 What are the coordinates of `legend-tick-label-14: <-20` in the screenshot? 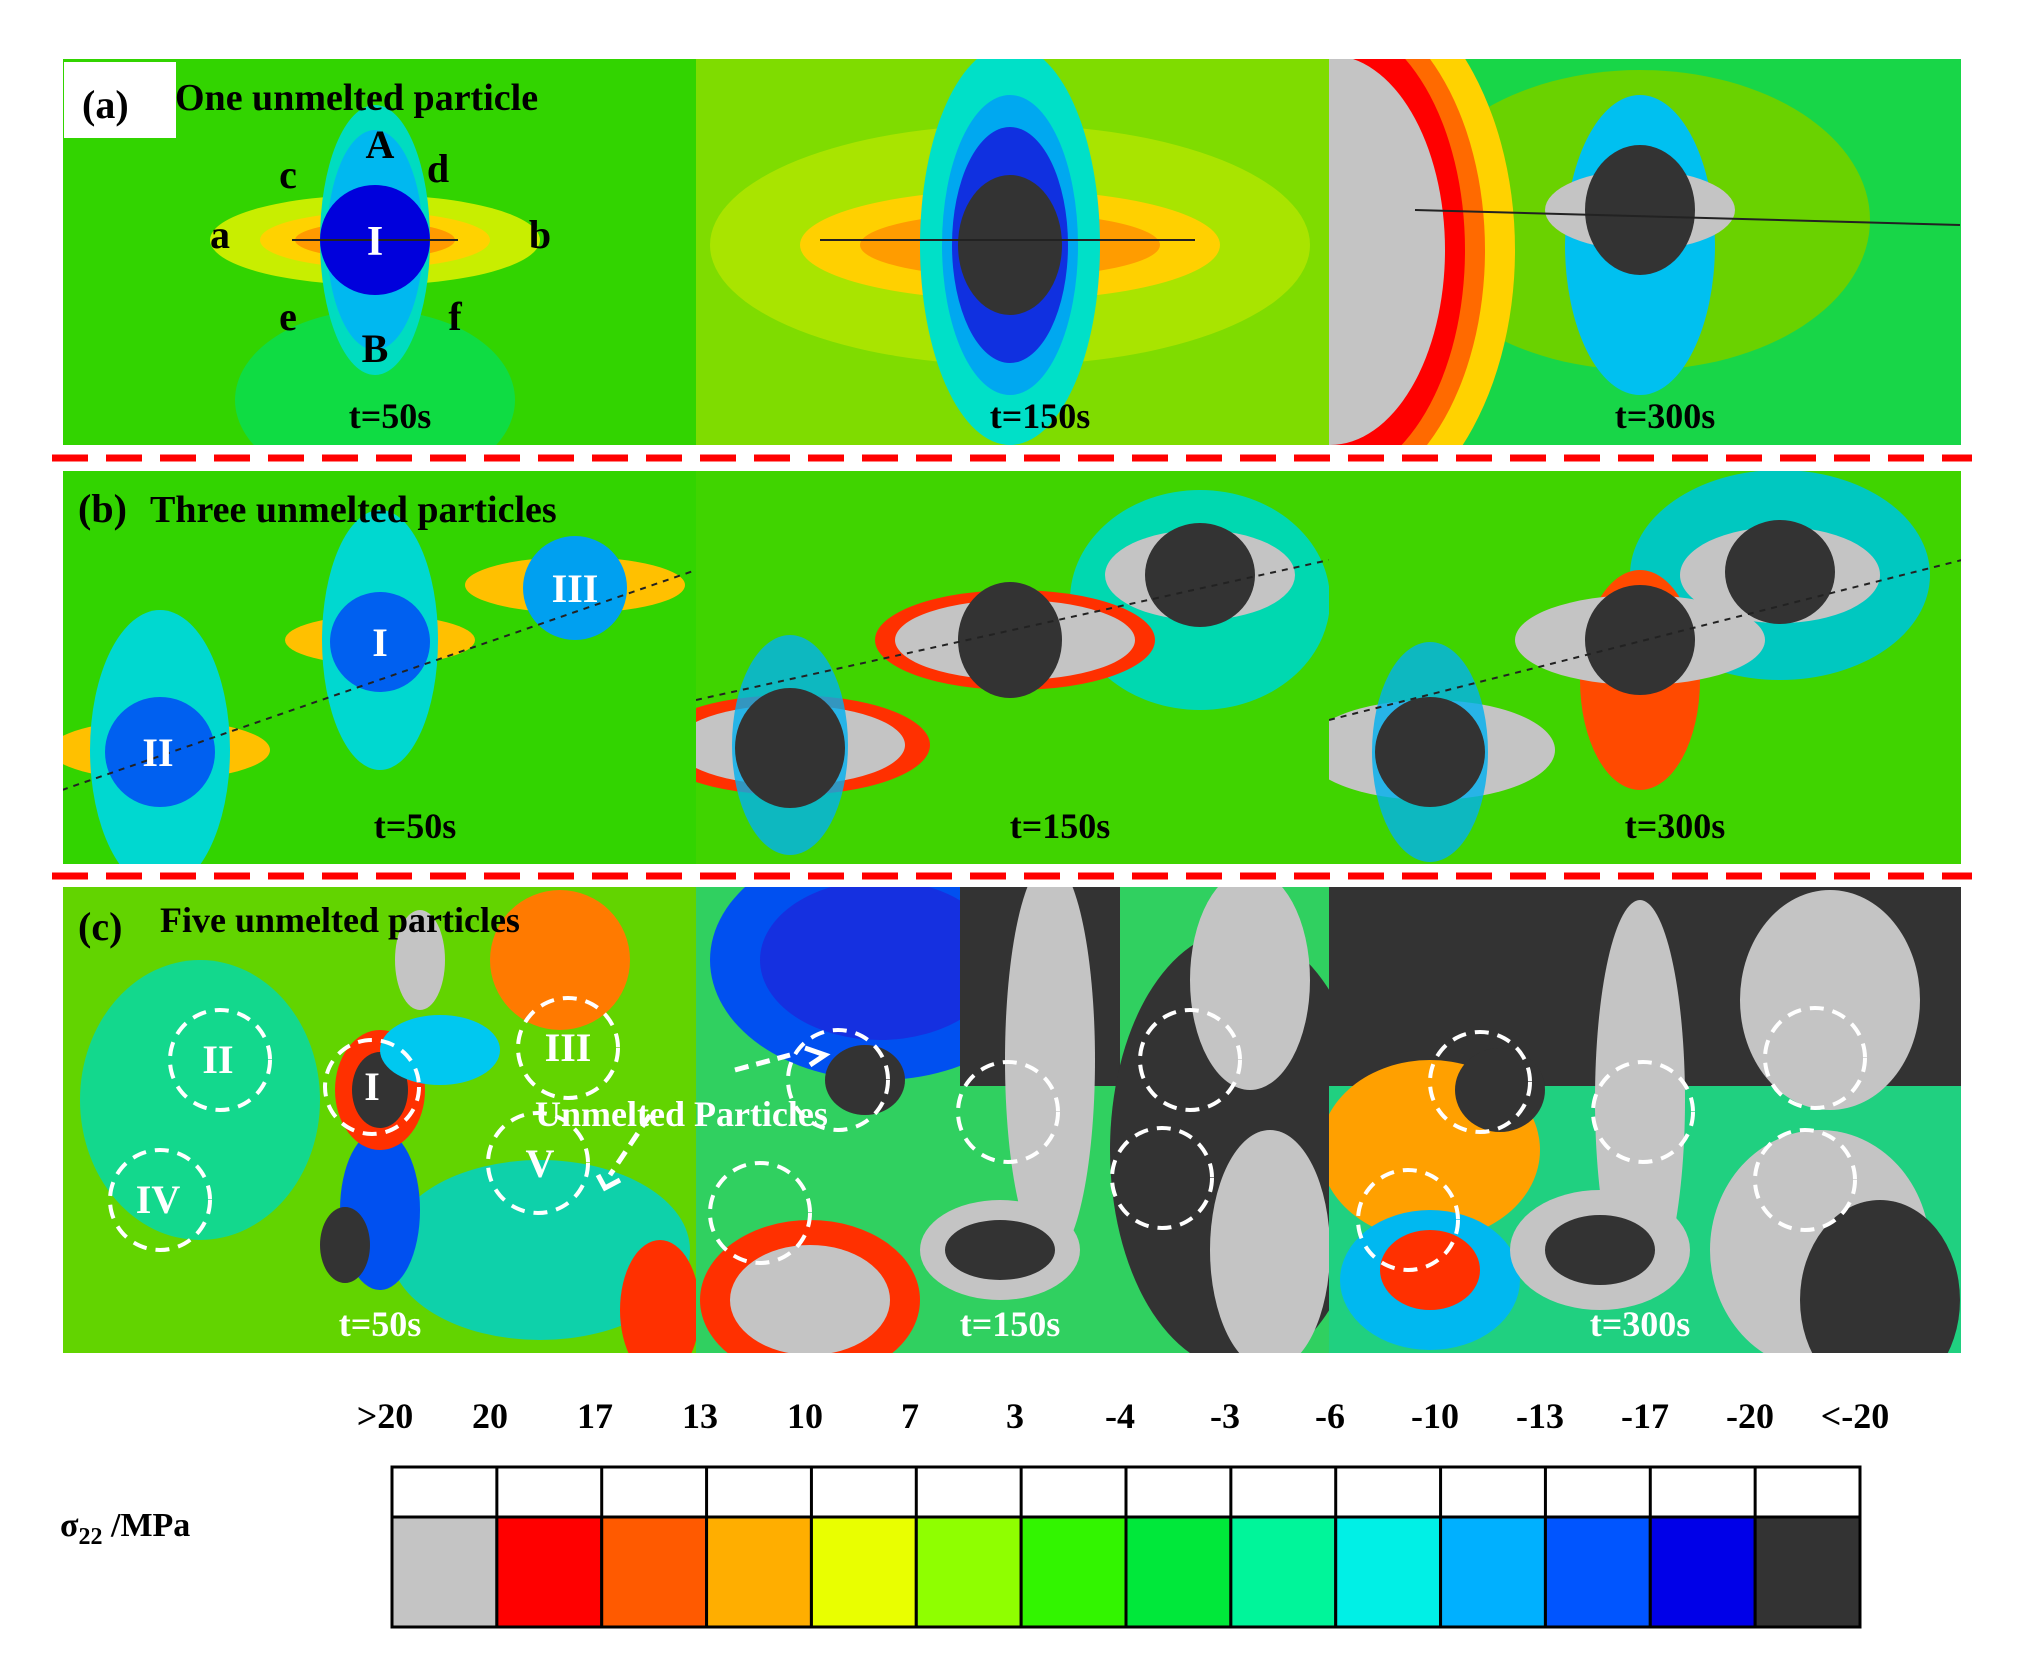 It's located at (1855, 1416).